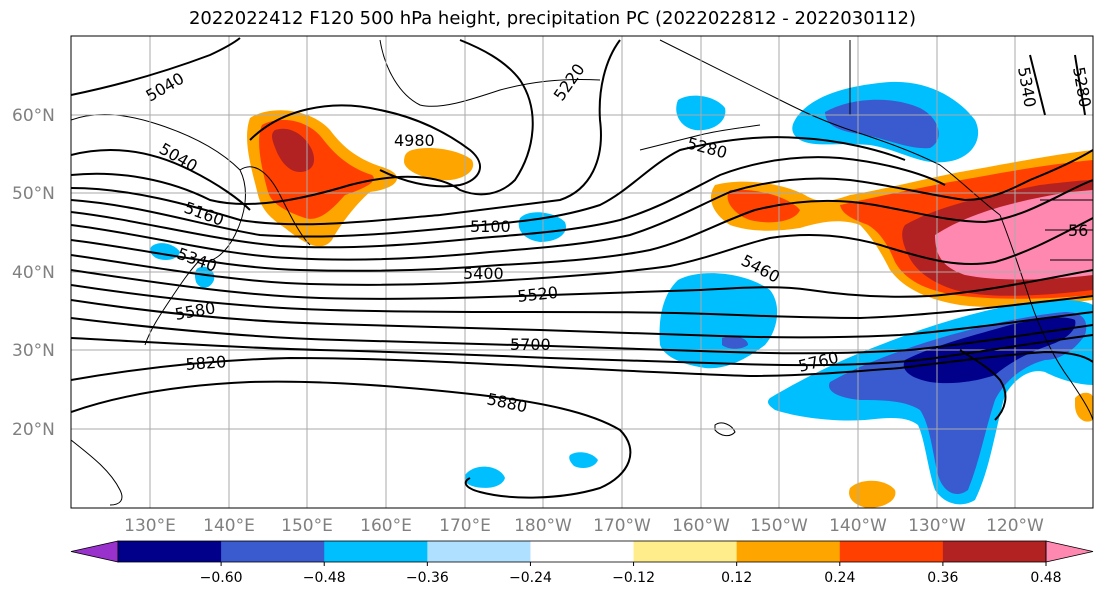 This screenshot has height=601, width=1105. What do you see at coordinates (94, 551) in the screenshot?
I see `colorbar-extend-min` at bounding box center [94, 551].